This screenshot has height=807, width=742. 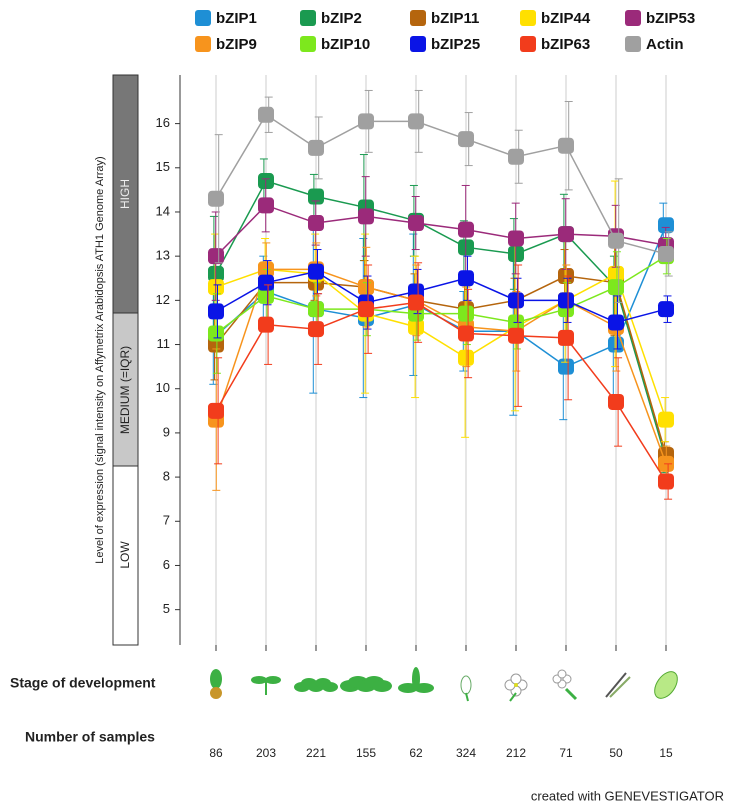 I want to click on sample-count: 212, so click(x=516, y=753).